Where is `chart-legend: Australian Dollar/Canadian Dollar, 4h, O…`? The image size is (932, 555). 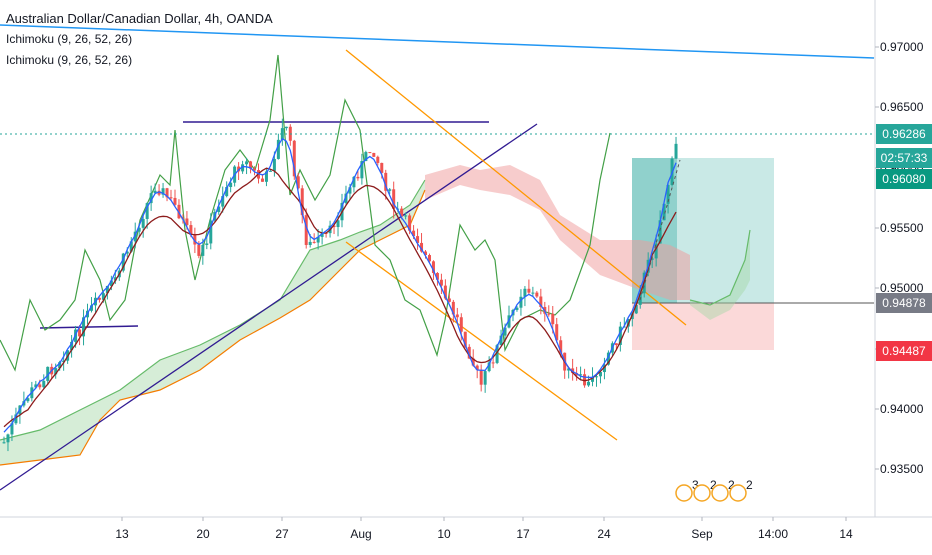
chart-legend: Australian Dollar/Canadian Dollar, 4h, O… is located at coordinates (139, 39).